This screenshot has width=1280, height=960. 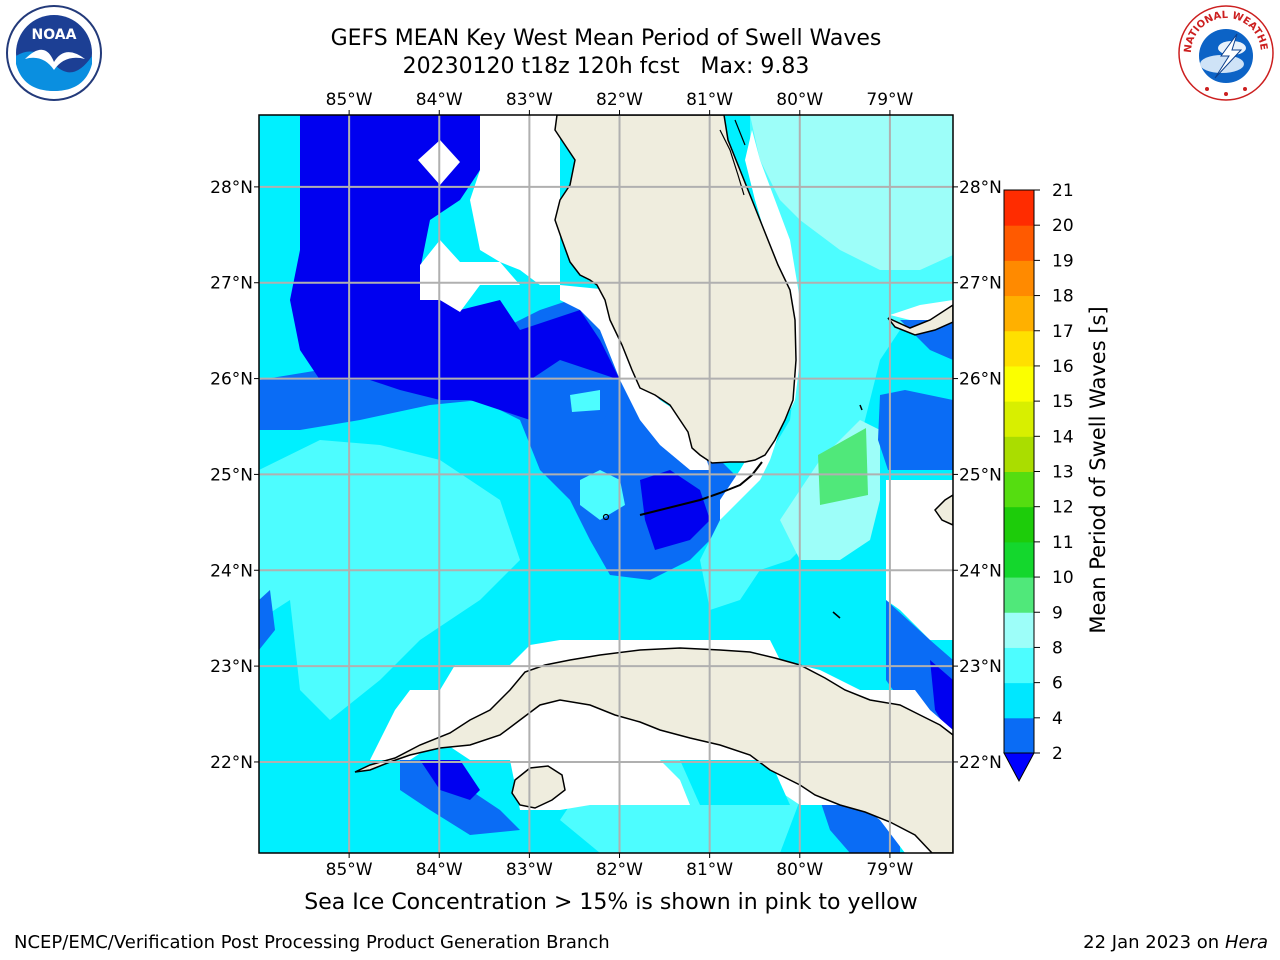 I want to click on tick-label-lon-bottom: 84°W, so click(x=439, y=870).